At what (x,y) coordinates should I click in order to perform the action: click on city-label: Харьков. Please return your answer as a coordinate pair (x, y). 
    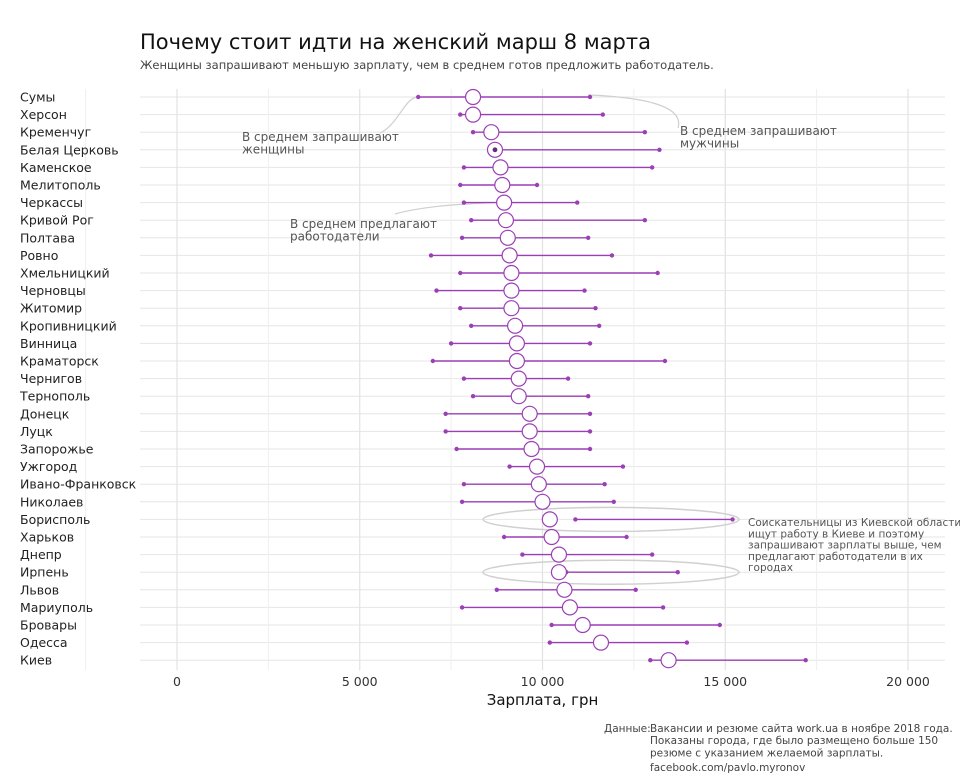
    Looking at the image, I should click on (47, 537).